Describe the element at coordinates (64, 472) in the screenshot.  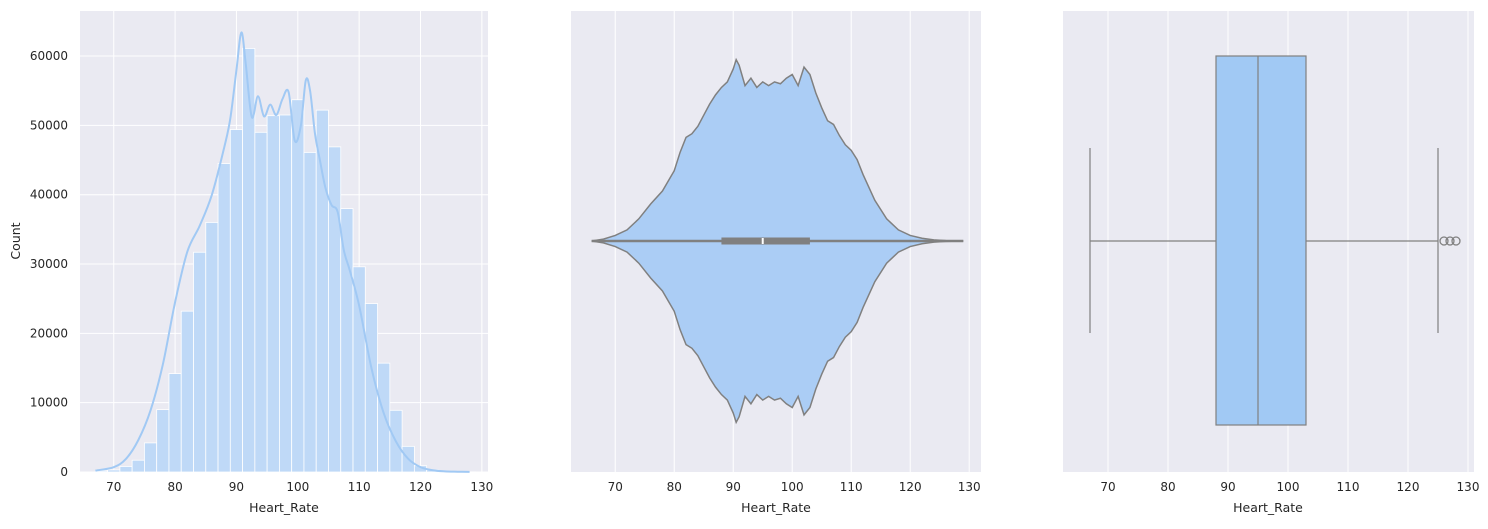
I see `histogram-y-tick-label: 0` at that location.